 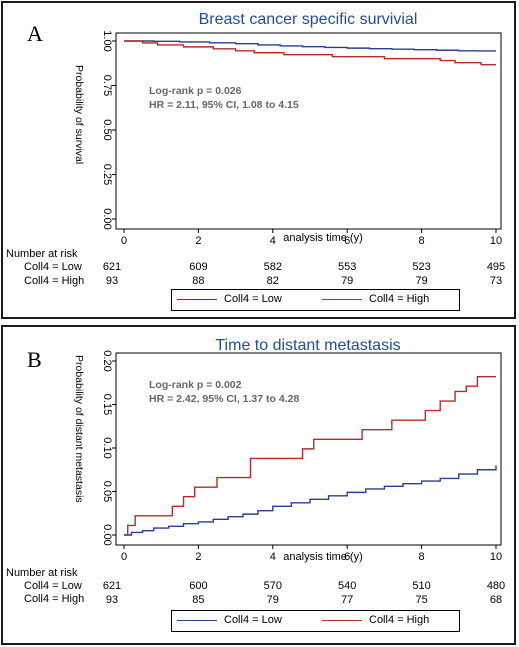 I want to click on x-axis-label-a: analysis time (y), so click(x=323, y=238).